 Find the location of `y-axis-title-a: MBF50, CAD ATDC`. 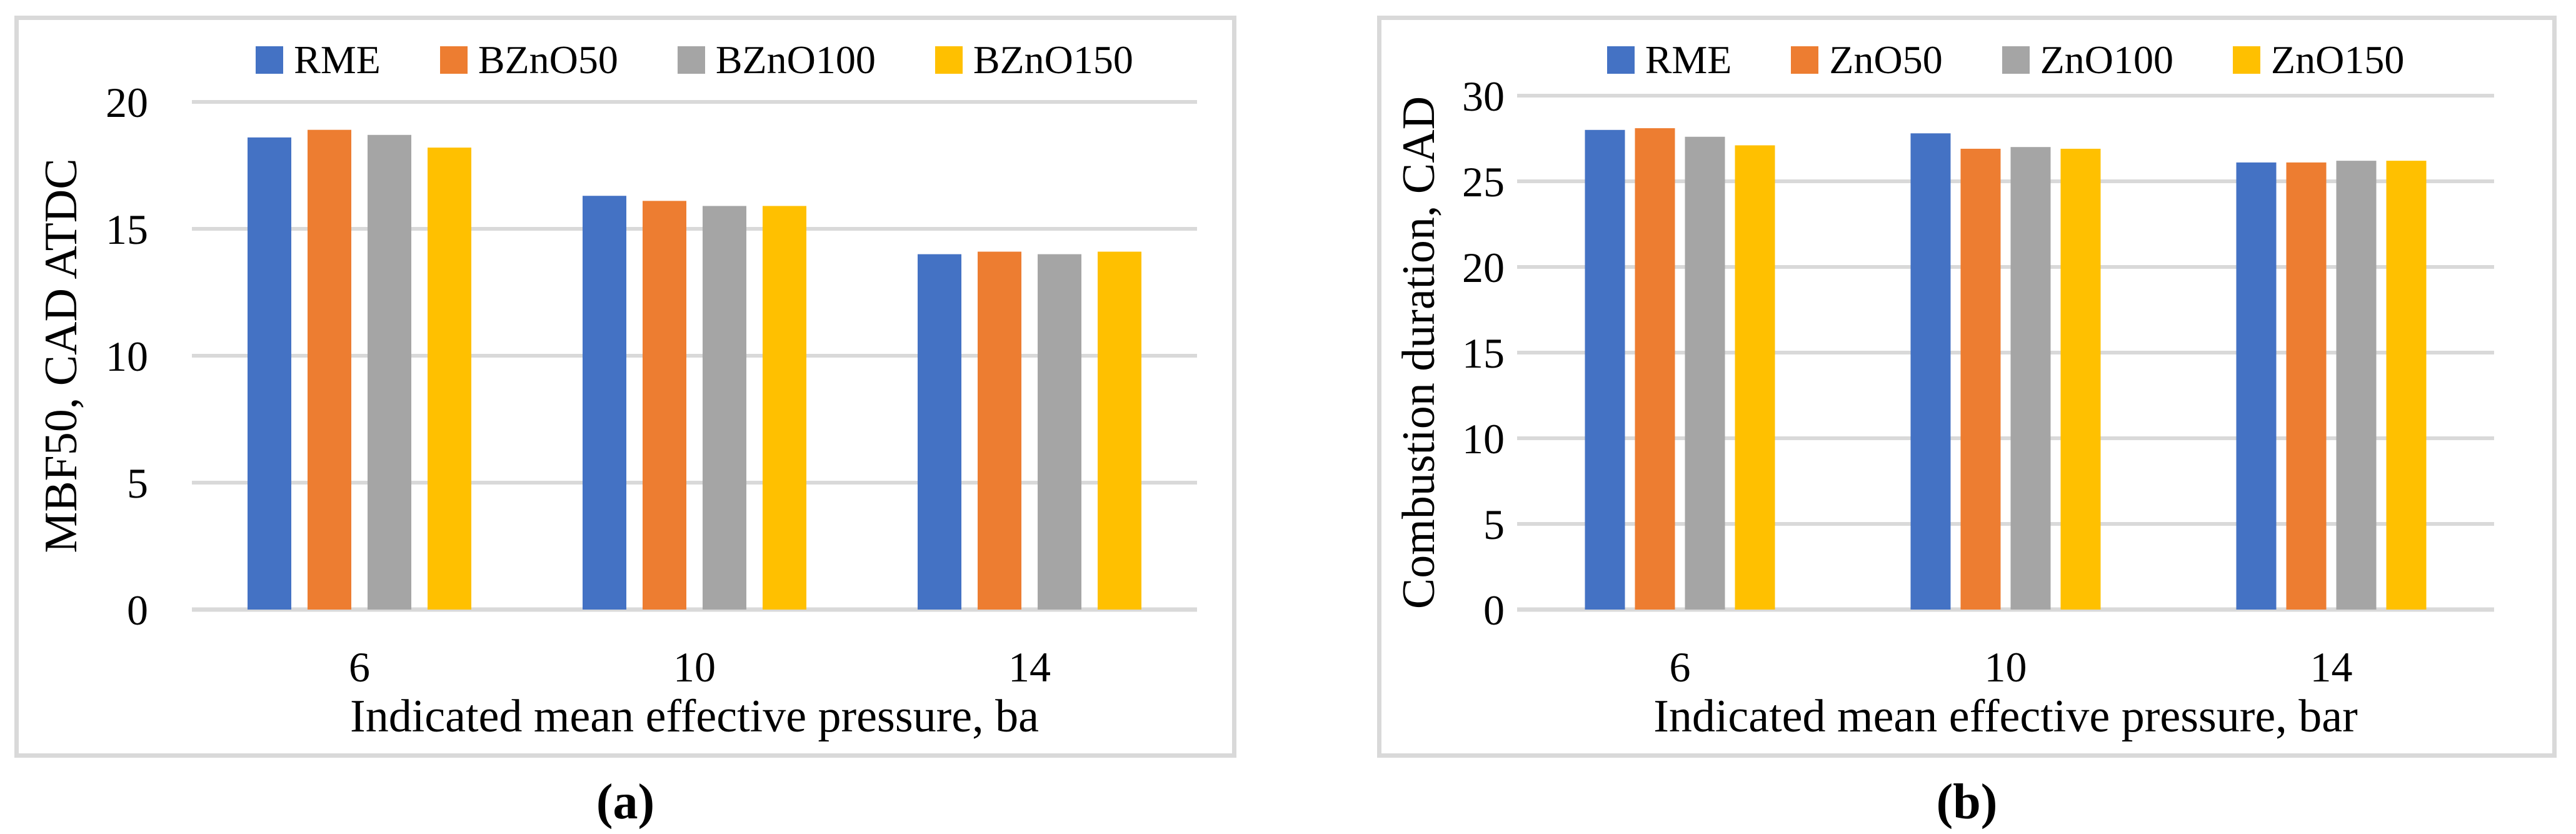

y-axis-title-a: MBF50, CAD ATDC is located at coordinates (61, 355).